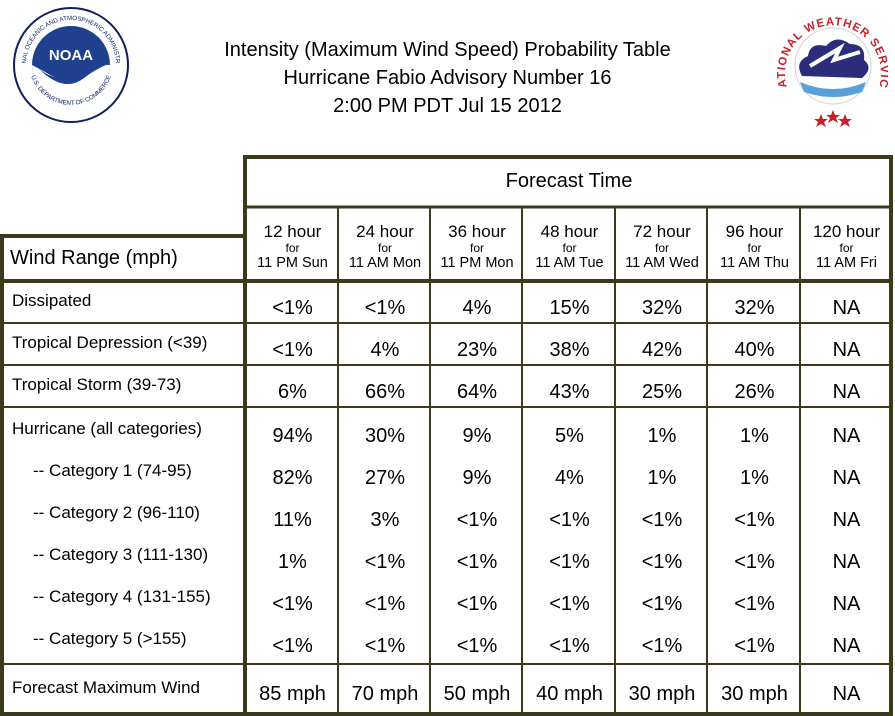 This screenshot has width=895, height=716. I want to click on forecast-time-label: Forecast Time, so click(569, 181).